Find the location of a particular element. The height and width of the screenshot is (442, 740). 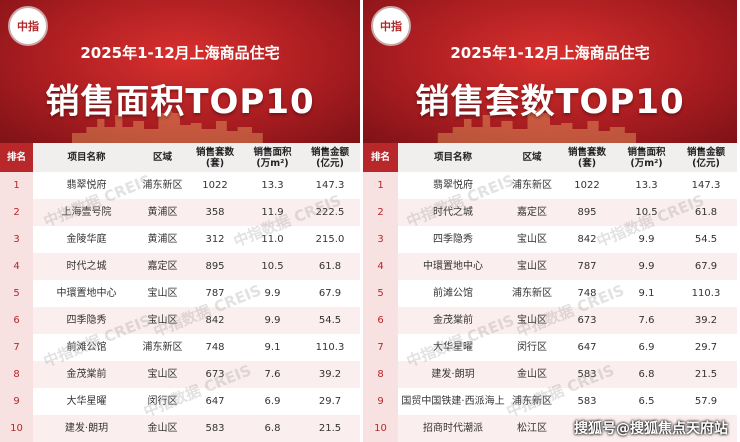

table-cell: 5 is located at coordinates (380, 293).